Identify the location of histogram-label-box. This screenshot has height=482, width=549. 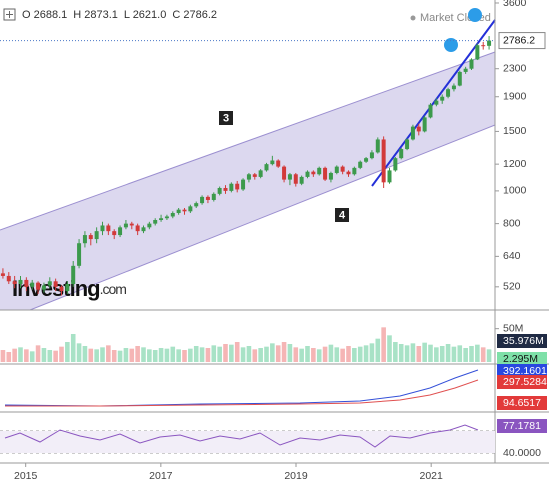
(522, 403).